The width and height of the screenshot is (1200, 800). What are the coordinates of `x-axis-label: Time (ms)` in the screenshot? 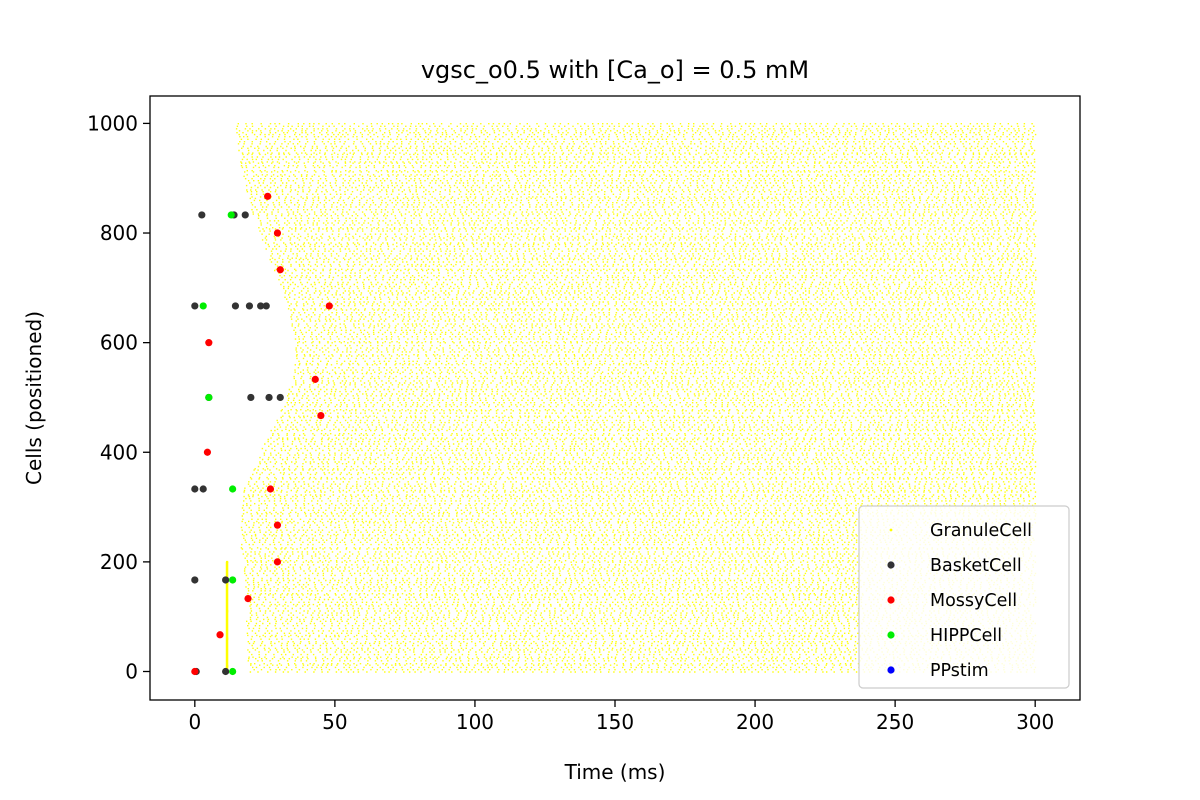 It's located at (615, 772).